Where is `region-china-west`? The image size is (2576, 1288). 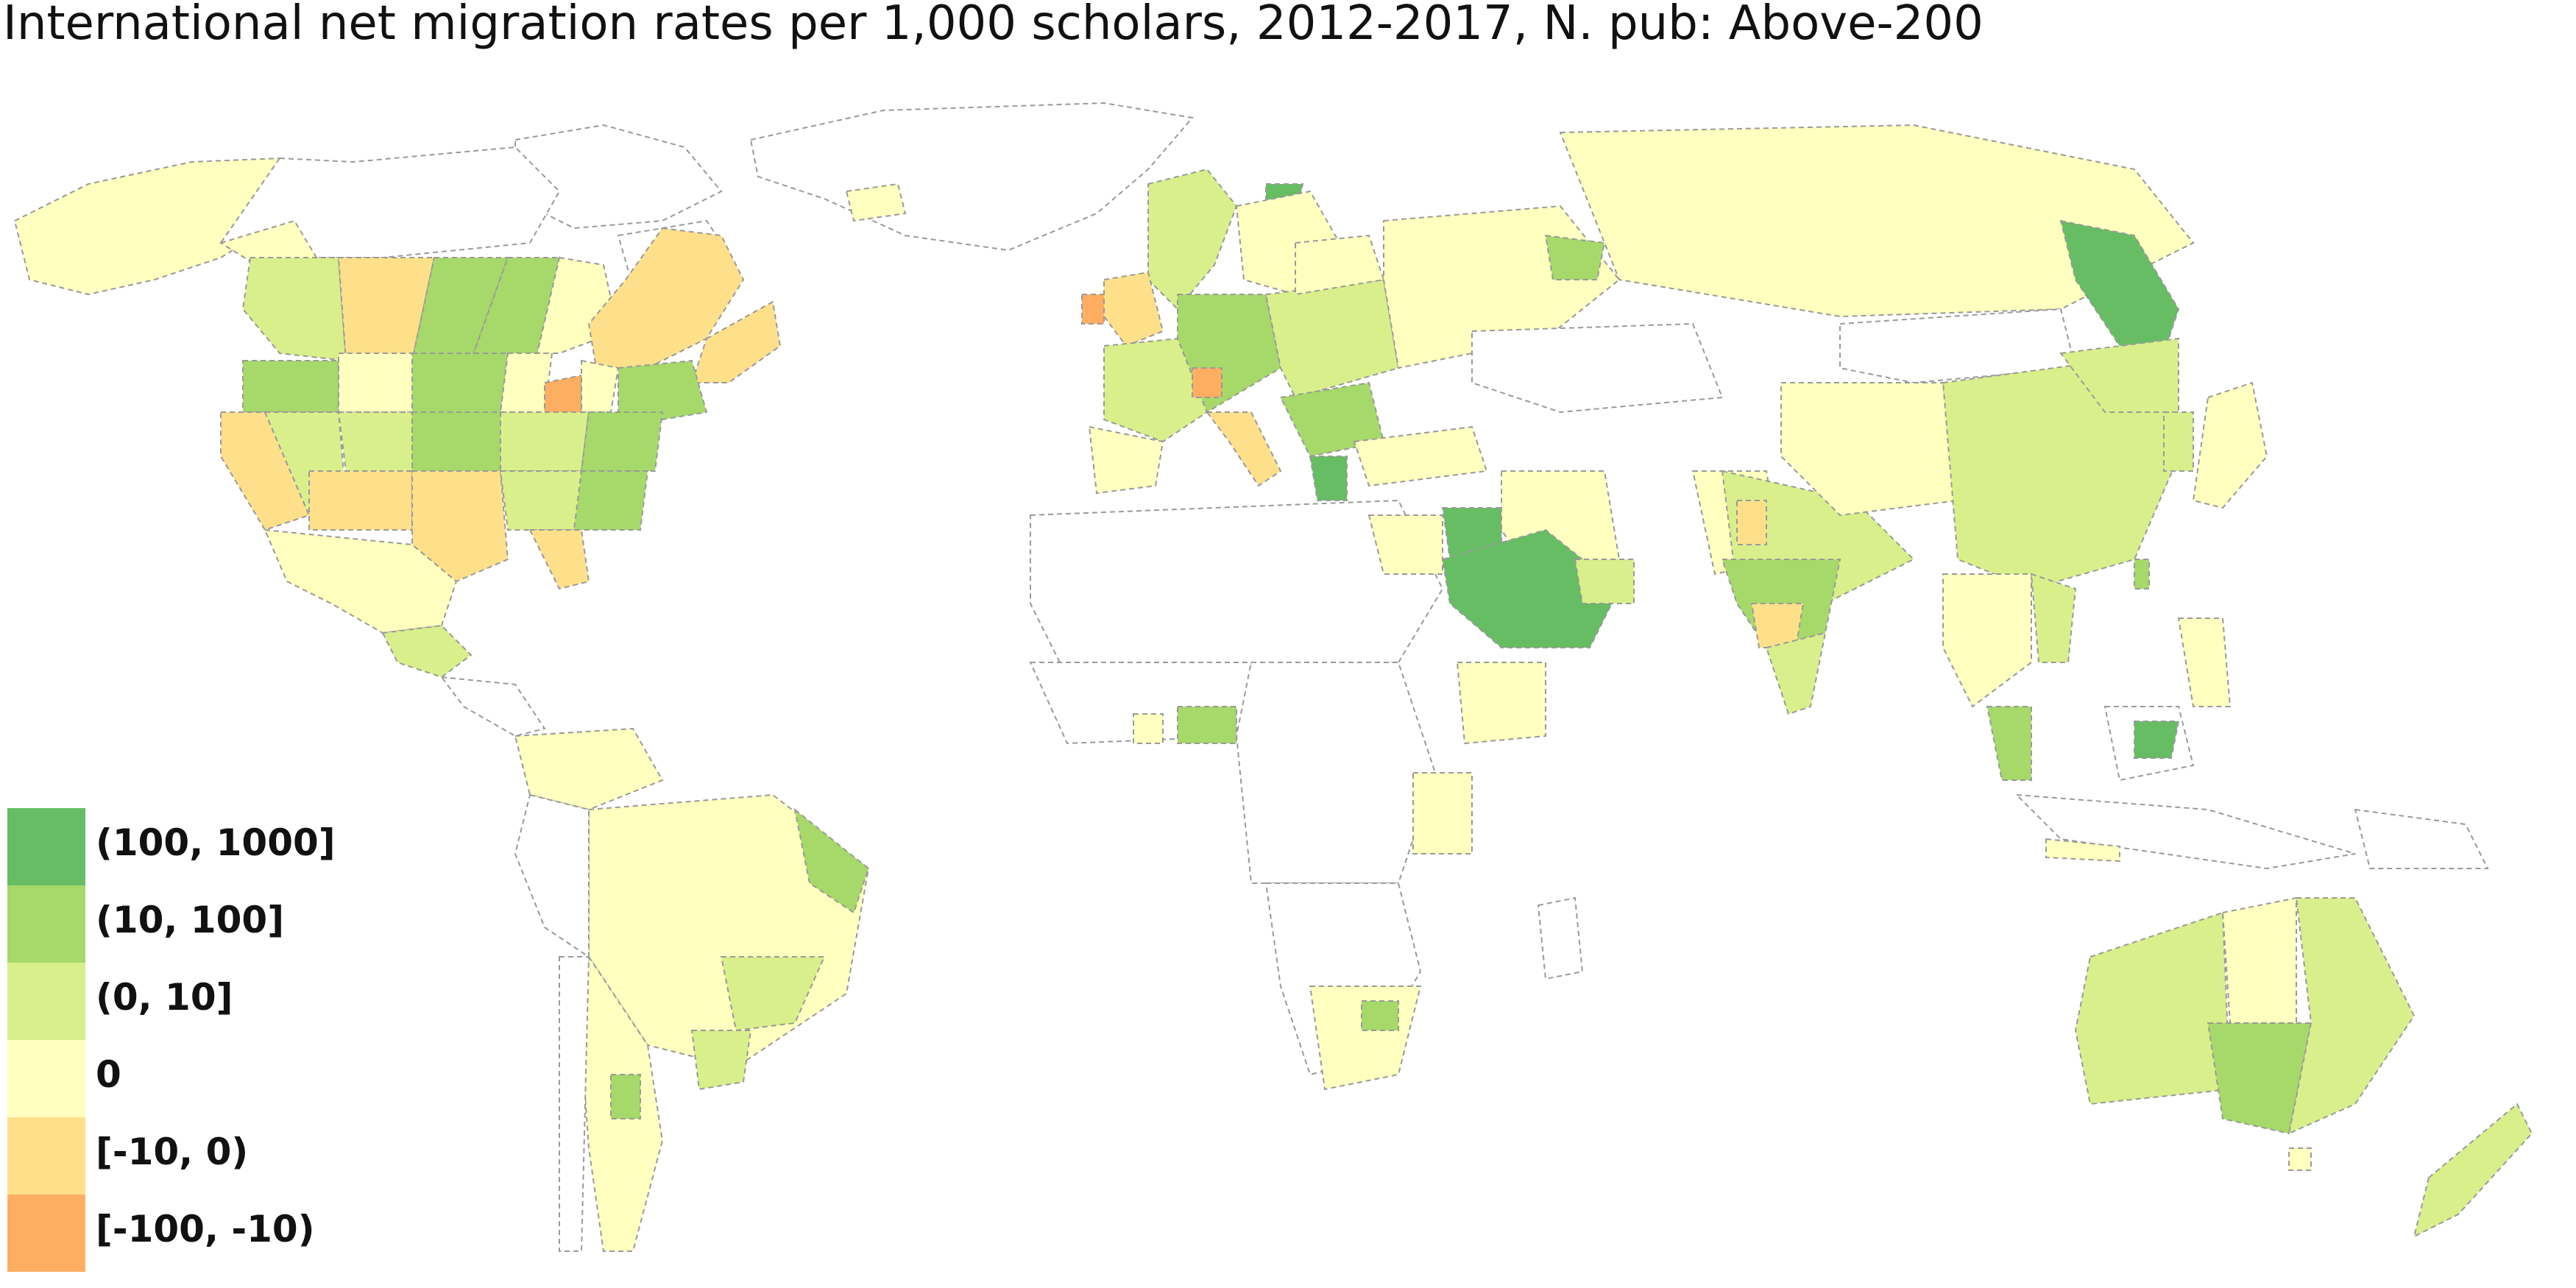 region-china-west is located at coordinates (1869, 449).